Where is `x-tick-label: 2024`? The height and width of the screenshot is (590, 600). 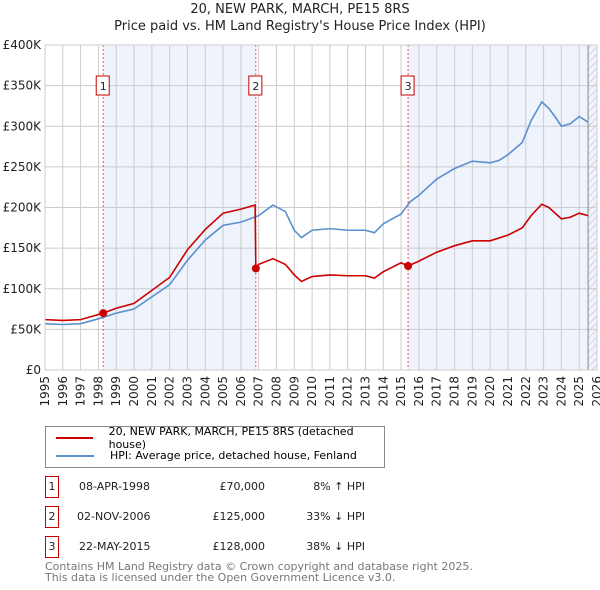 x-tick-label: 2024 is located at coordinates (561, 391).